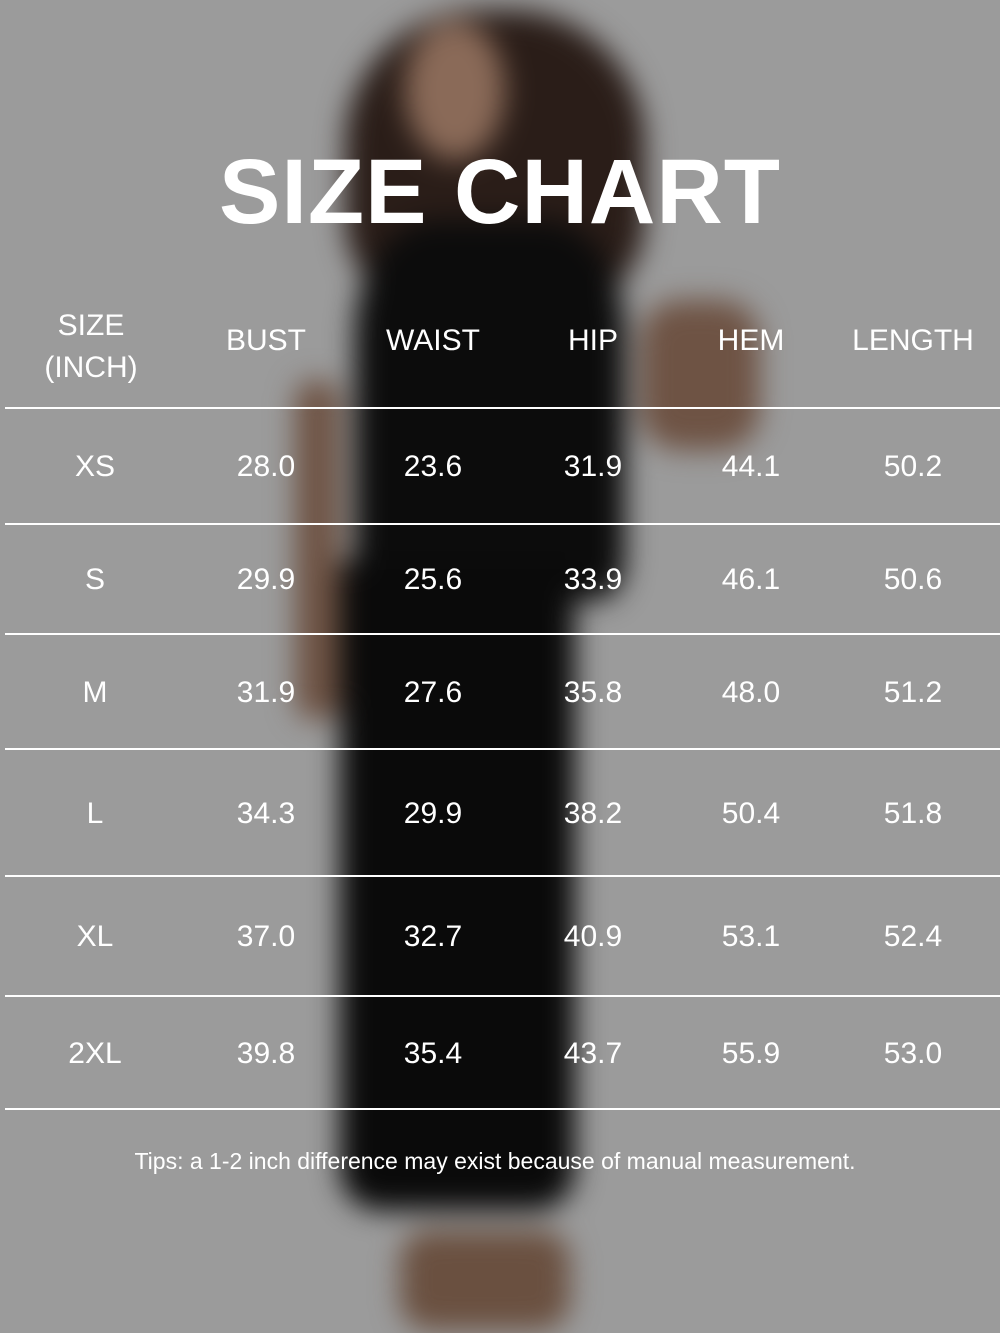  I want to click on cell-length: 50.2, so click(913, 466).